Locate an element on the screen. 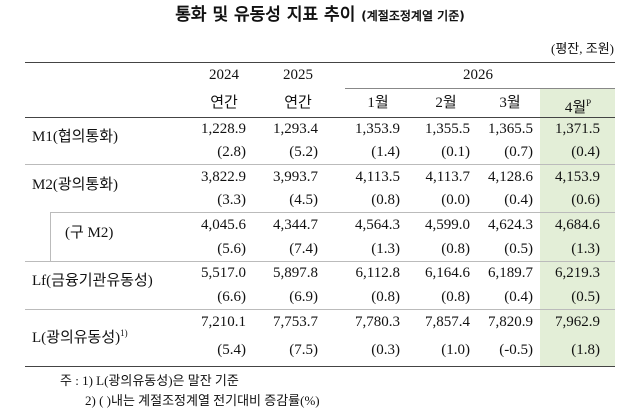  change: (7.5) is located at coordinates (303, 350).